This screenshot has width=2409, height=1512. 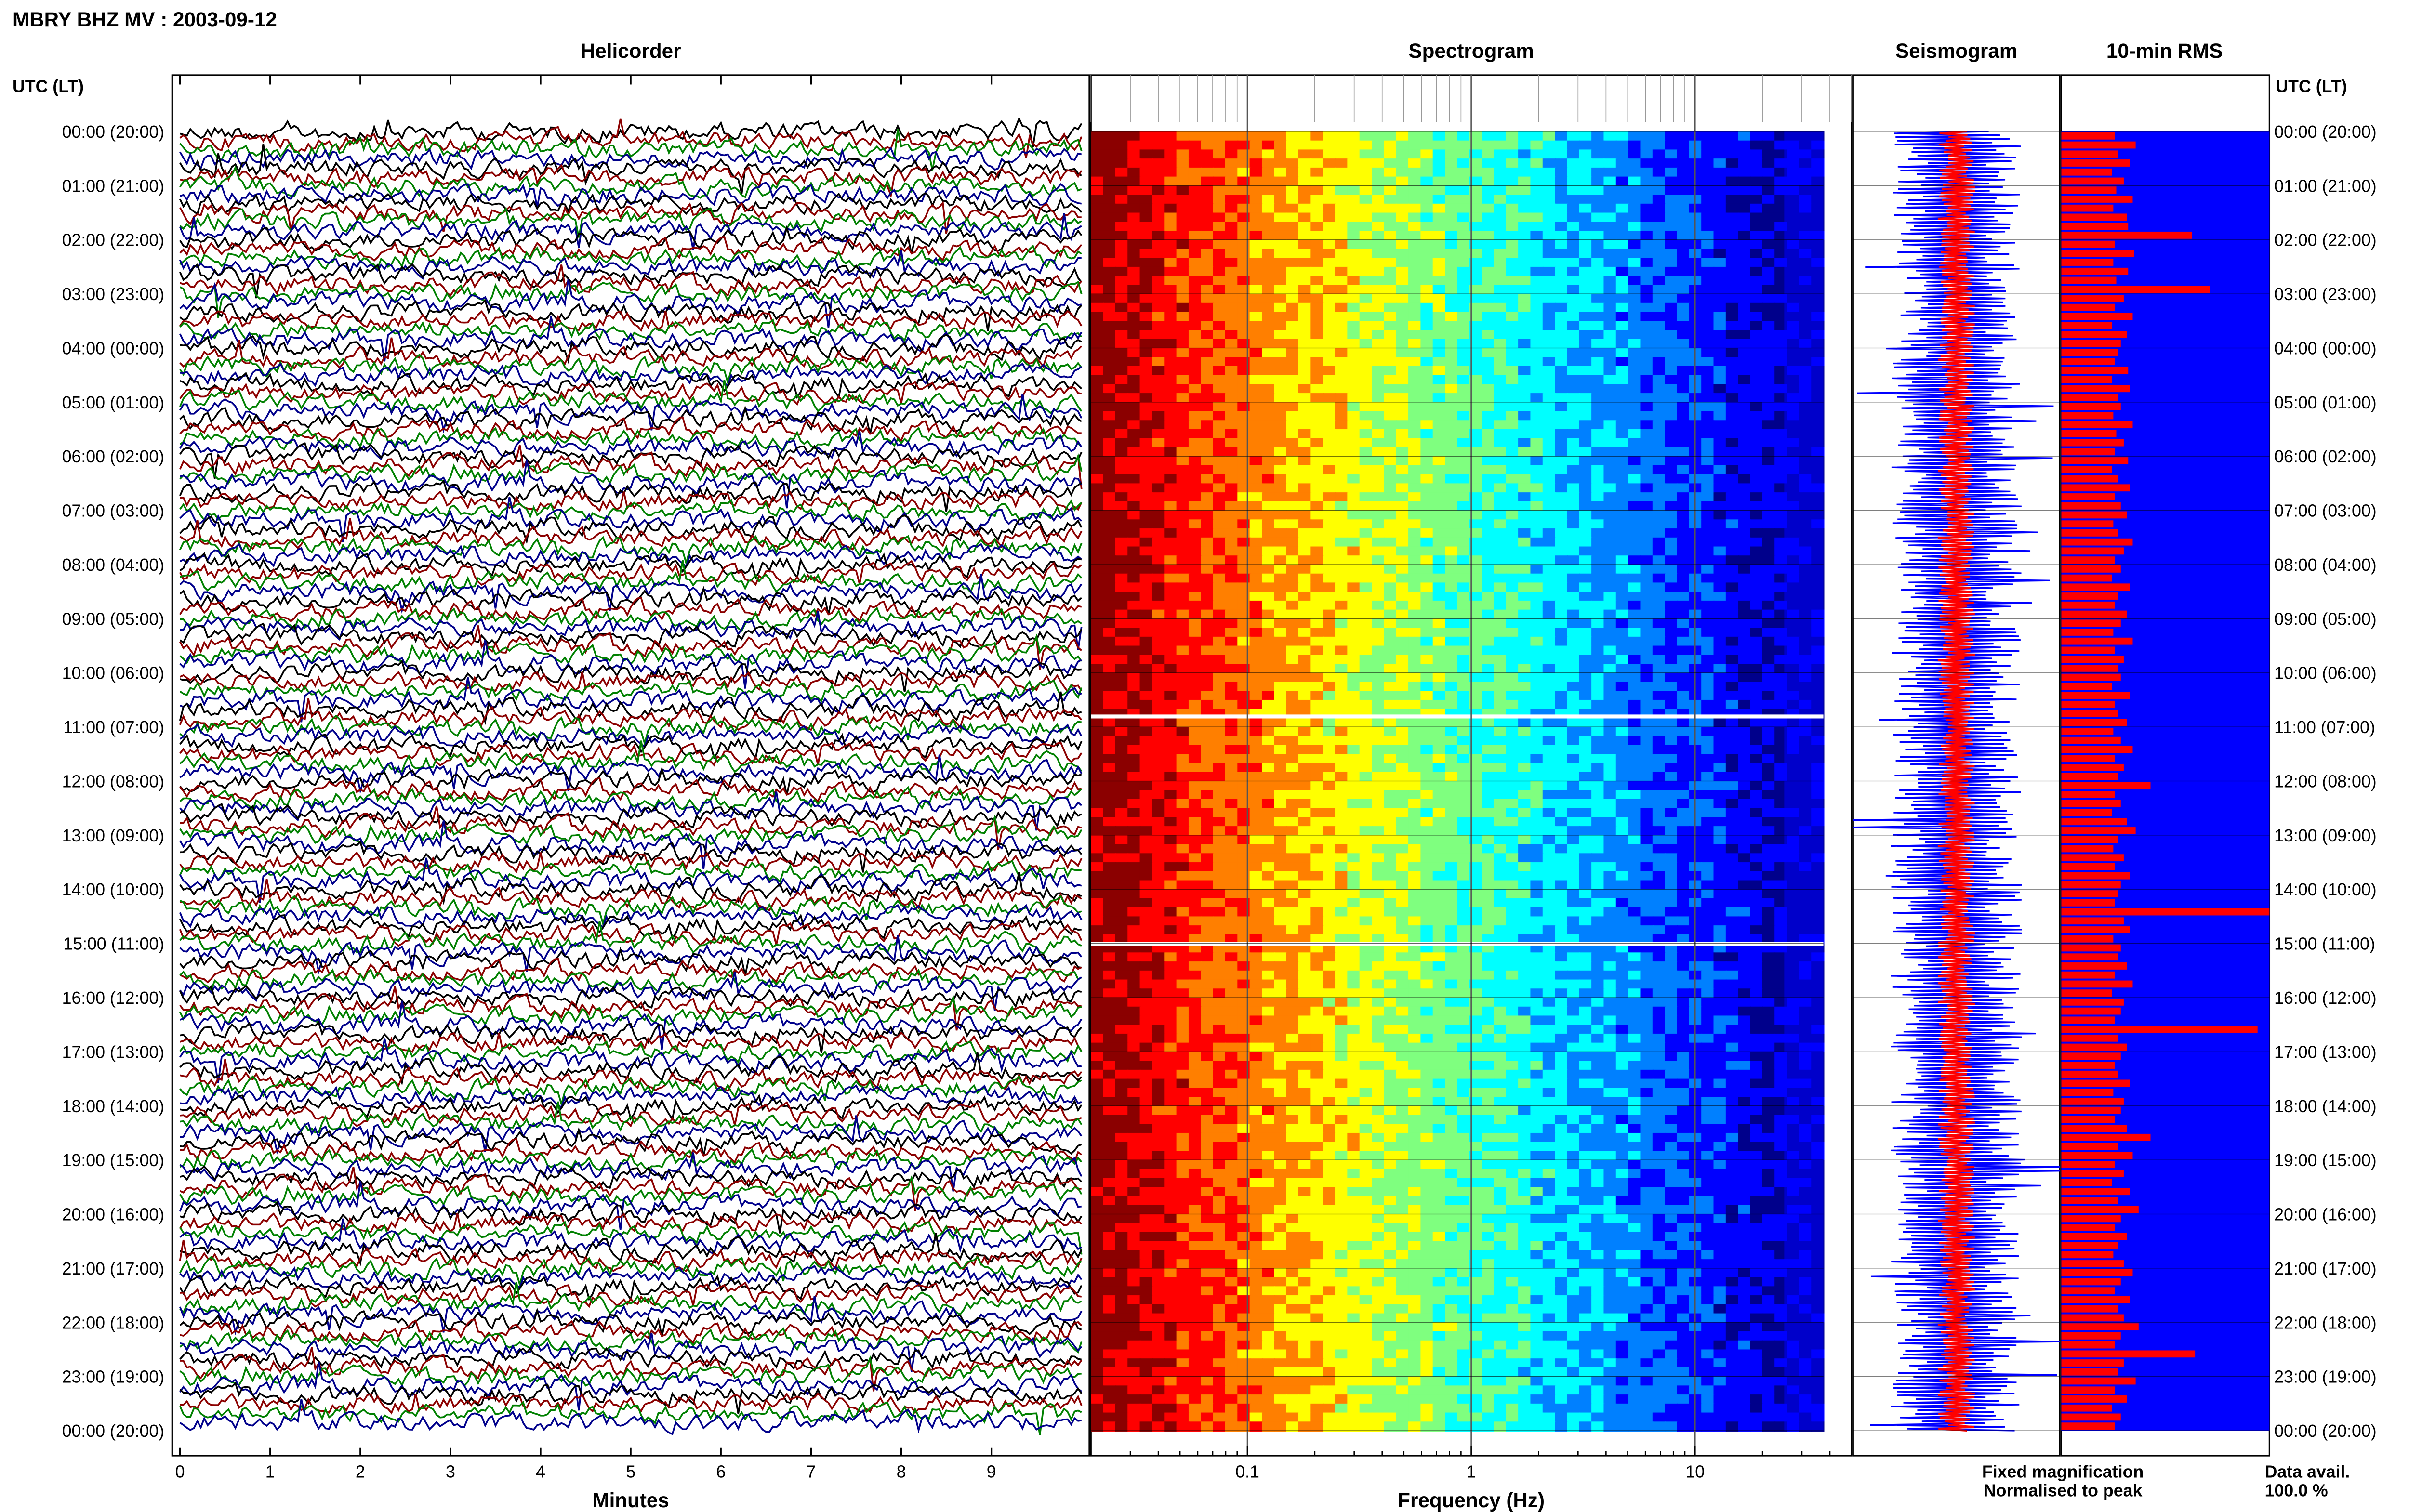 I want to click on helicorder-trace, so click(x=631, y=1277).